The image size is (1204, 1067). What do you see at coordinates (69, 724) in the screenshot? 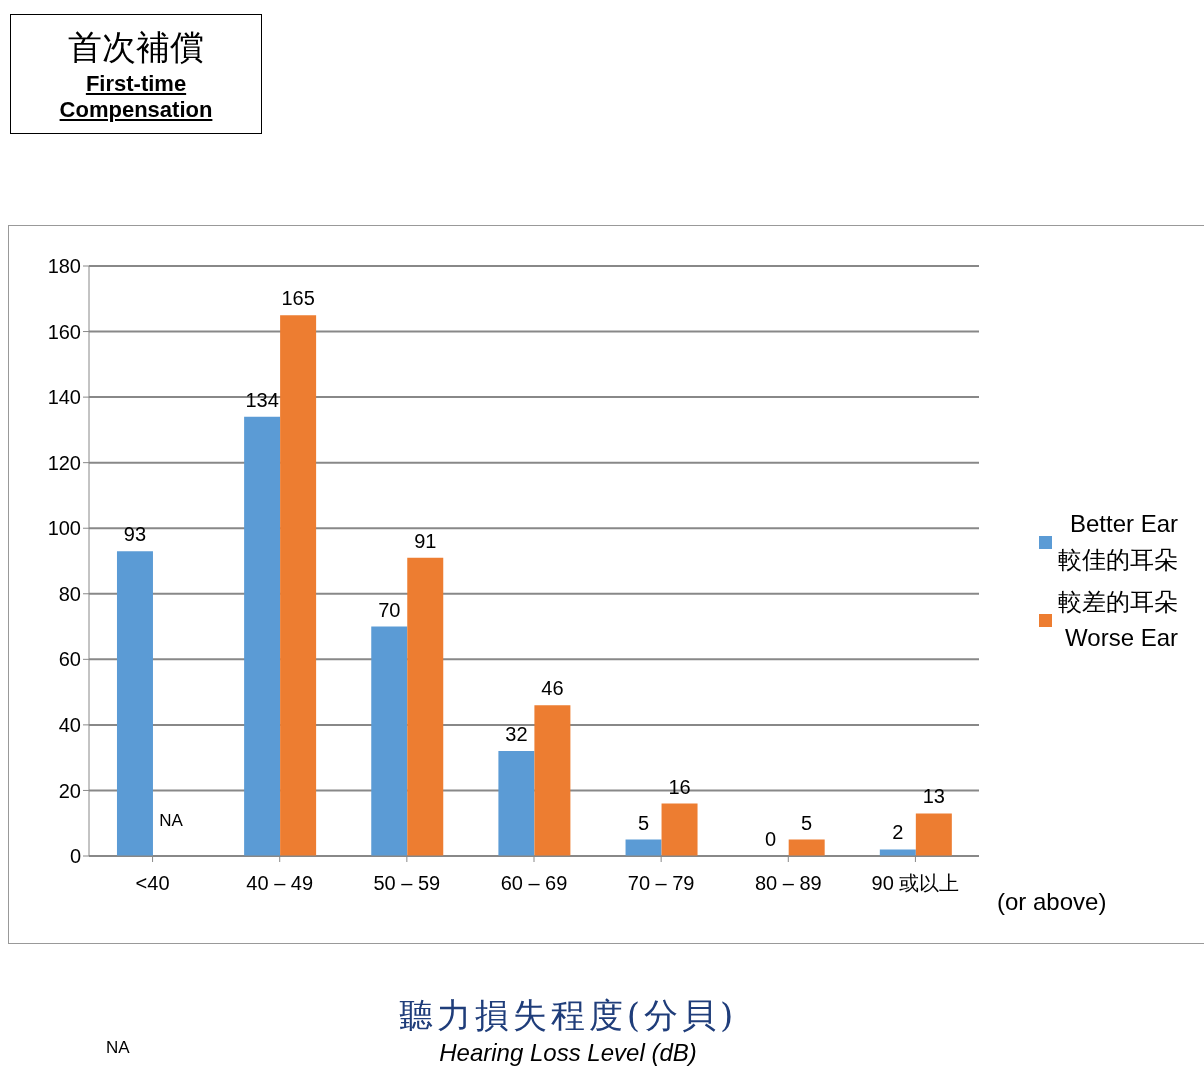
I see `y-tick-label: 40` at bounding box center [69, 724].